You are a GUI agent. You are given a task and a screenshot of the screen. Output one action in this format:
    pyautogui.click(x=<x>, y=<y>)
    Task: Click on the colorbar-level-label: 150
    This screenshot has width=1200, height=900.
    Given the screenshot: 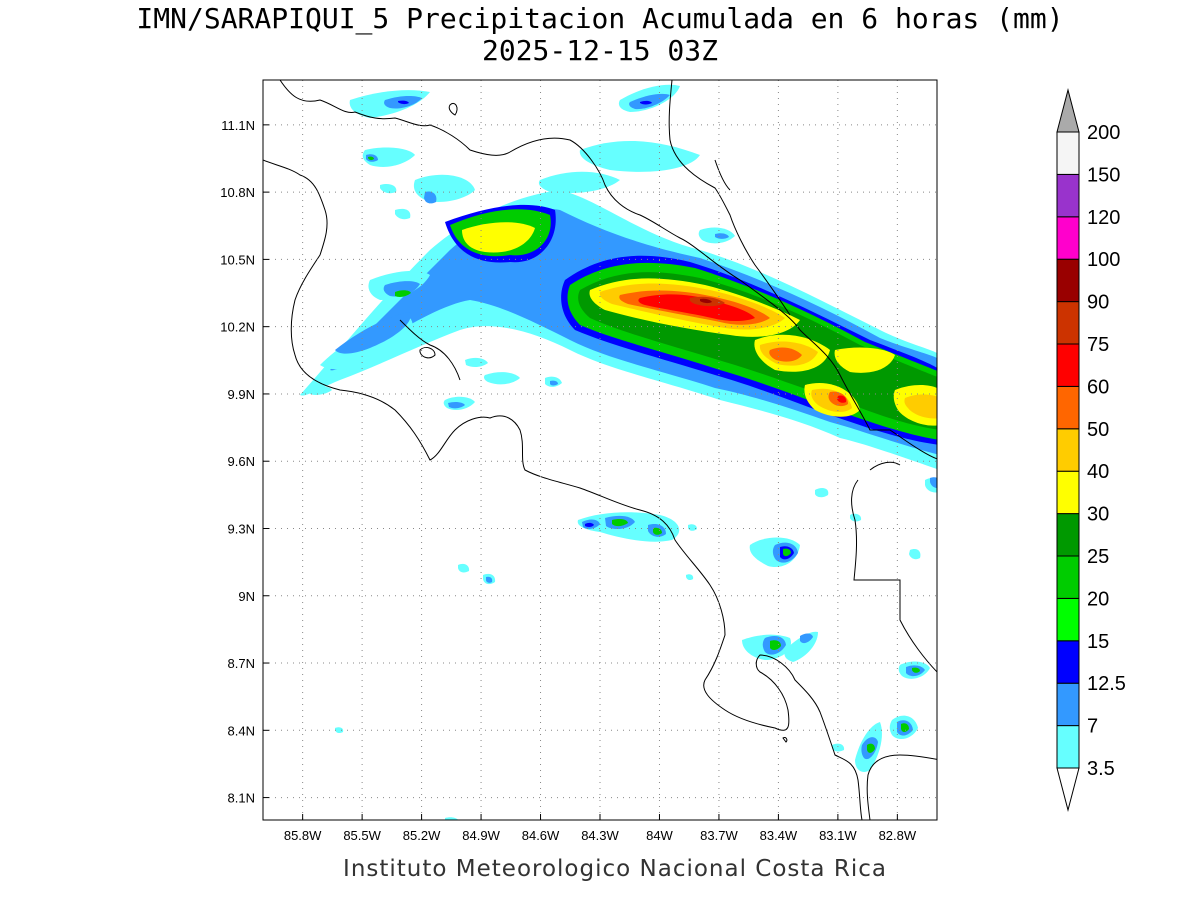 What is the action you would take?
    pyautogui.click(x=1103, y=175)
    